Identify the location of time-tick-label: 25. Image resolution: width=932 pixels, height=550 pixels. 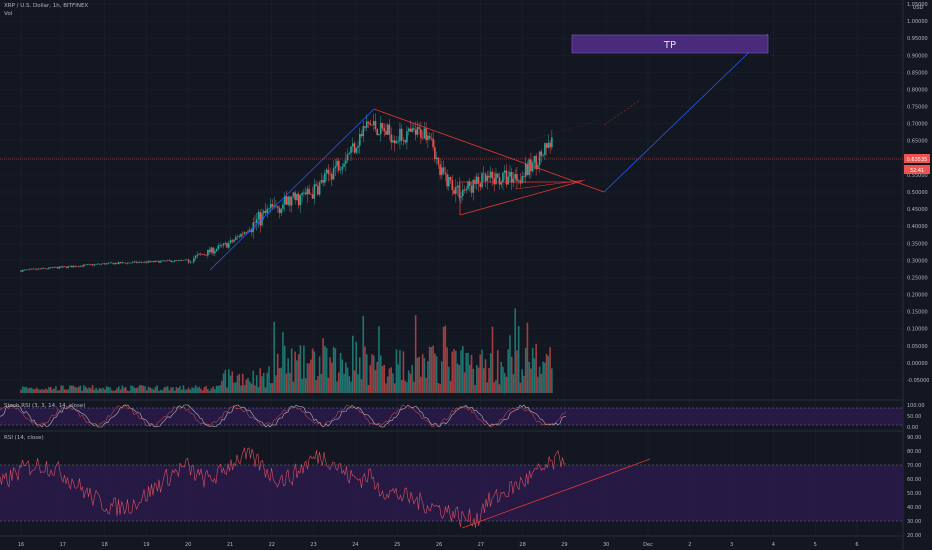
(397, 545).